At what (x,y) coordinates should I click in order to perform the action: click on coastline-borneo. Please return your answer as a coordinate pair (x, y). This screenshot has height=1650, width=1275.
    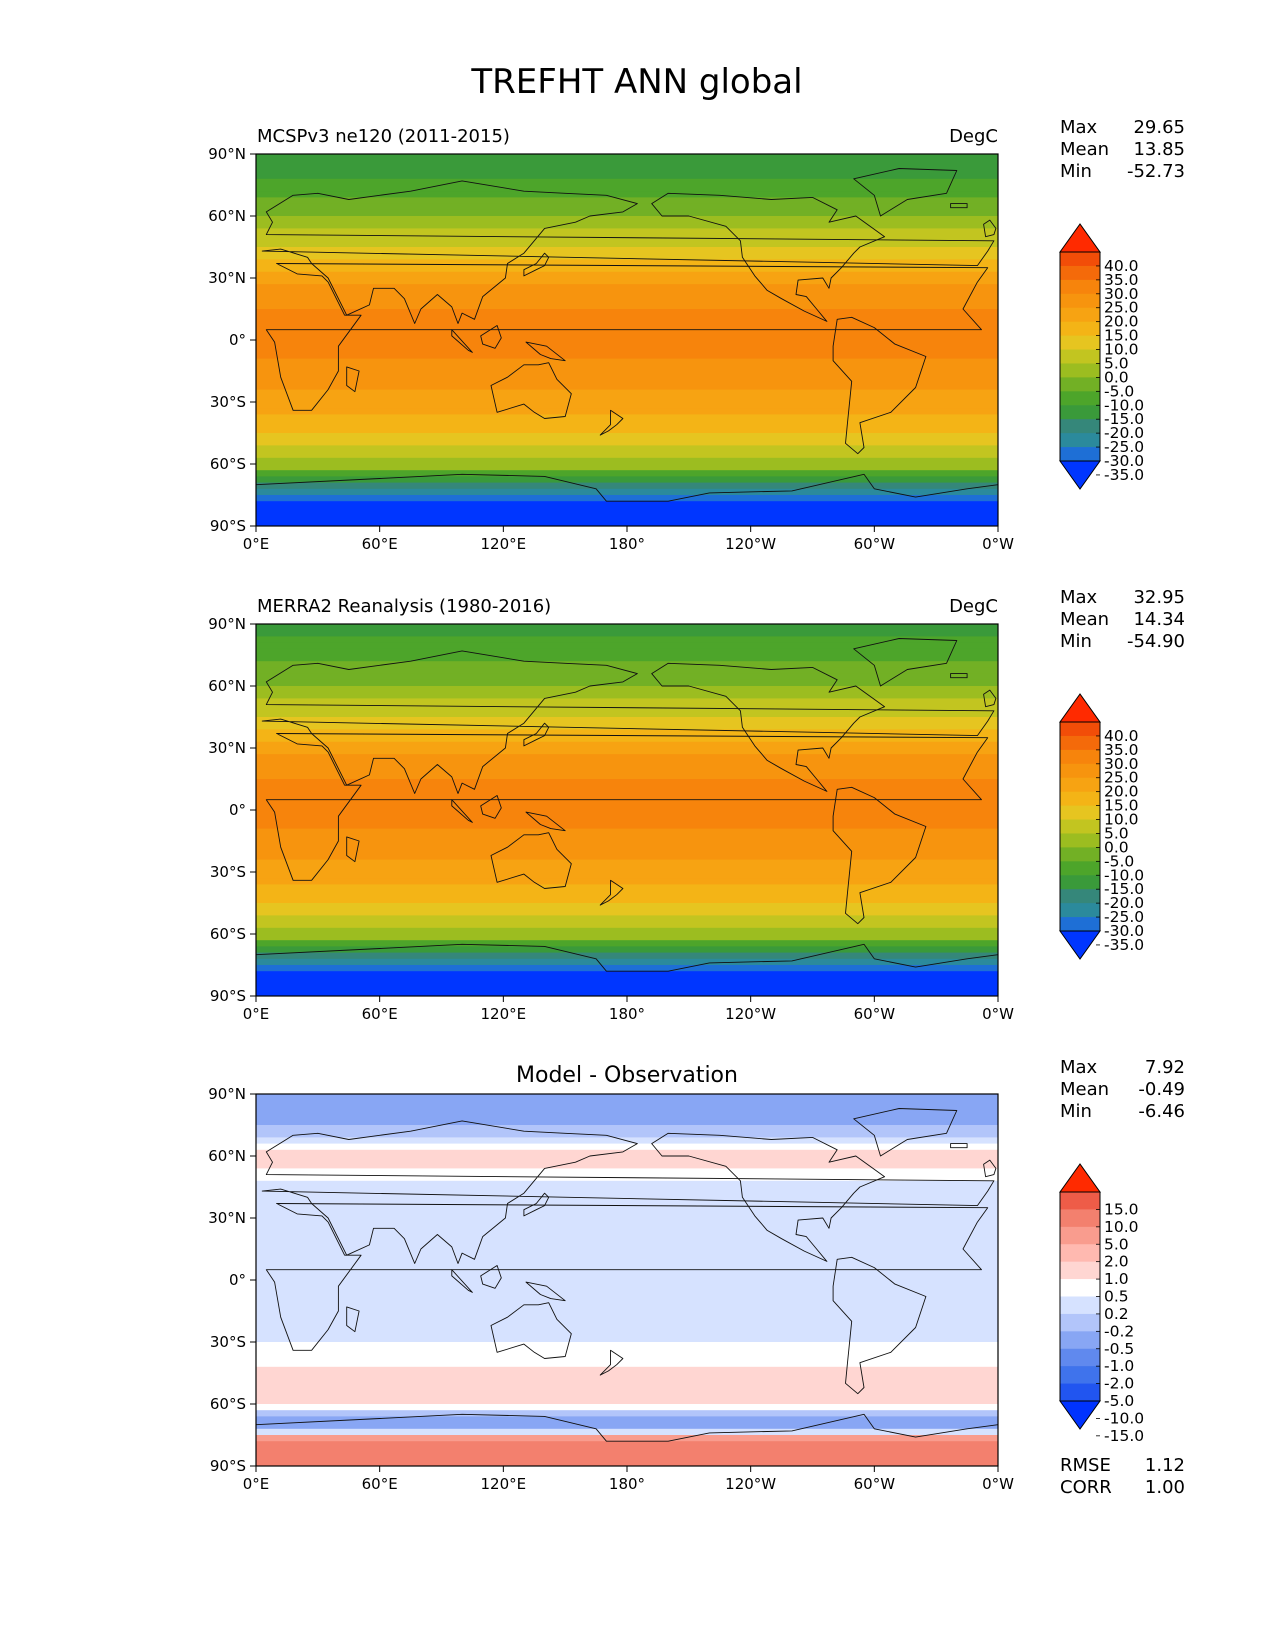
    Looking at the image, I should click on (491, 1277).